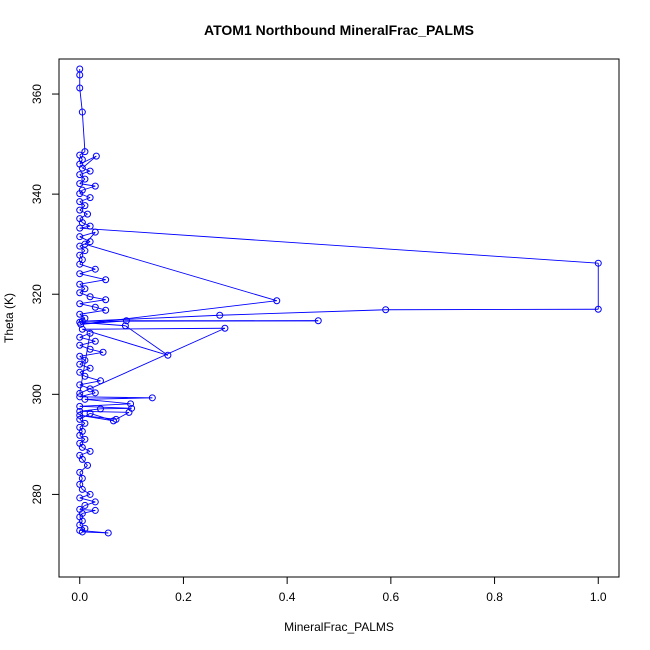  What do you see at coordinates (287, 597) in the screenshot?
I see `x-tick-label: 0.4` at bounding box center [287, 597].